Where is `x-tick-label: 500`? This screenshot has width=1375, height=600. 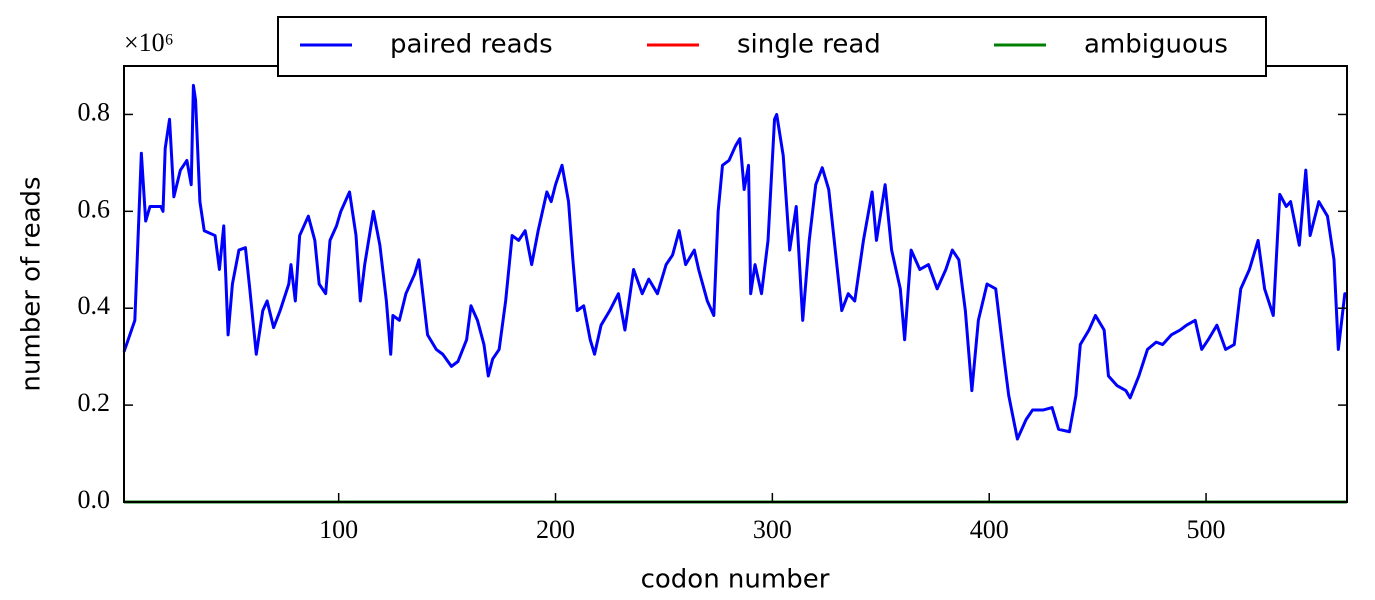
x-tick-label: 500 is located at coordinates (1206, 529).